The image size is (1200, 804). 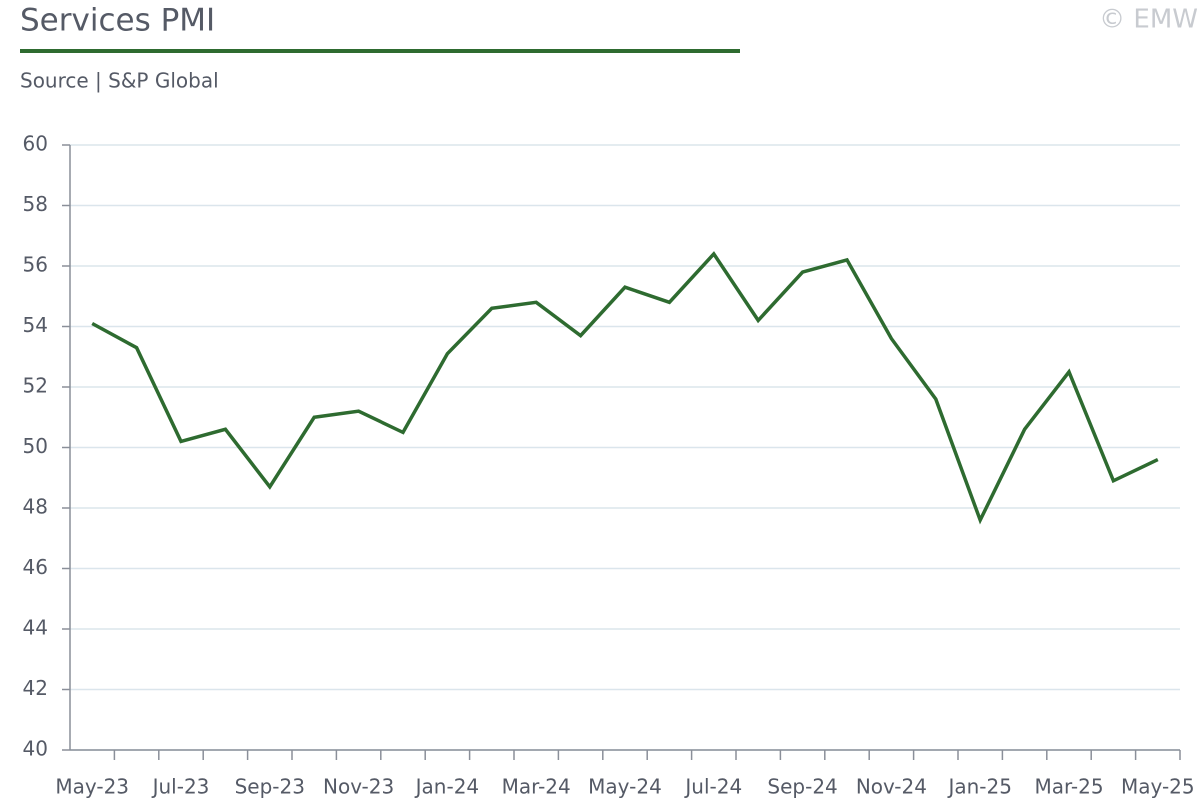 I want to click on y-tick-label: 46, so click(x=35, y=567).